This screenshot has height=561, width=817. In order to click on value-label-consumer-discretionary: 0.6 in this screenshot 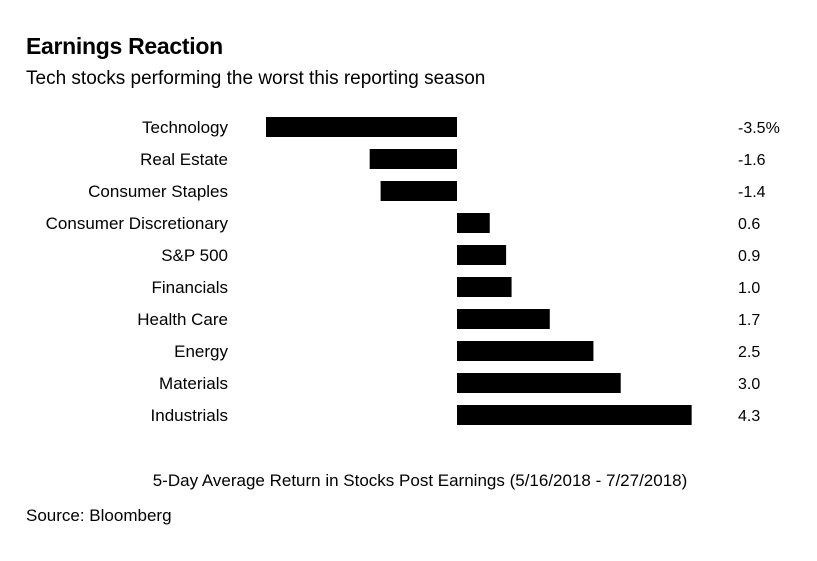, I will do `click(749, 224)`.